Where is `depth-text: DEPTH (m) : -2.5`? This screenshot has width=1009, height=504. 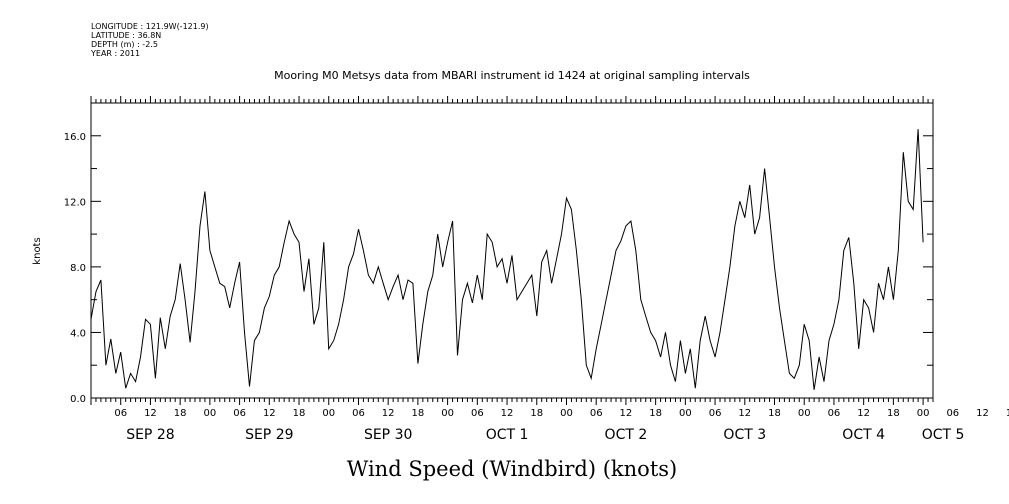
depth-text: DEPTH (m) : -2.5 is located at coordinates (124, 44).